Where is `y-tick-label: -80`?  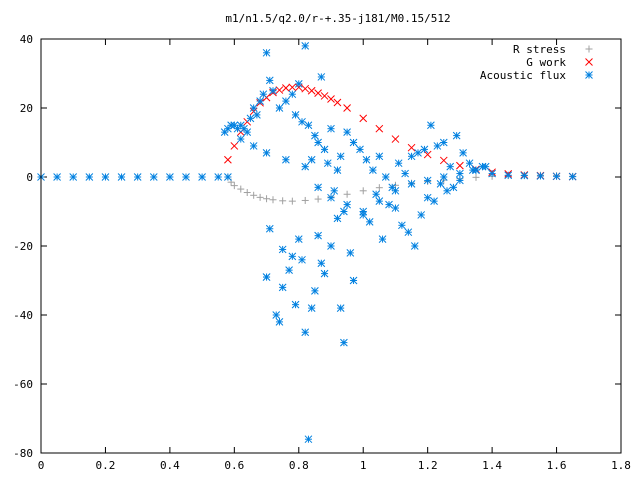
y-tick-label: -80 is located at coordinates (23, 453).